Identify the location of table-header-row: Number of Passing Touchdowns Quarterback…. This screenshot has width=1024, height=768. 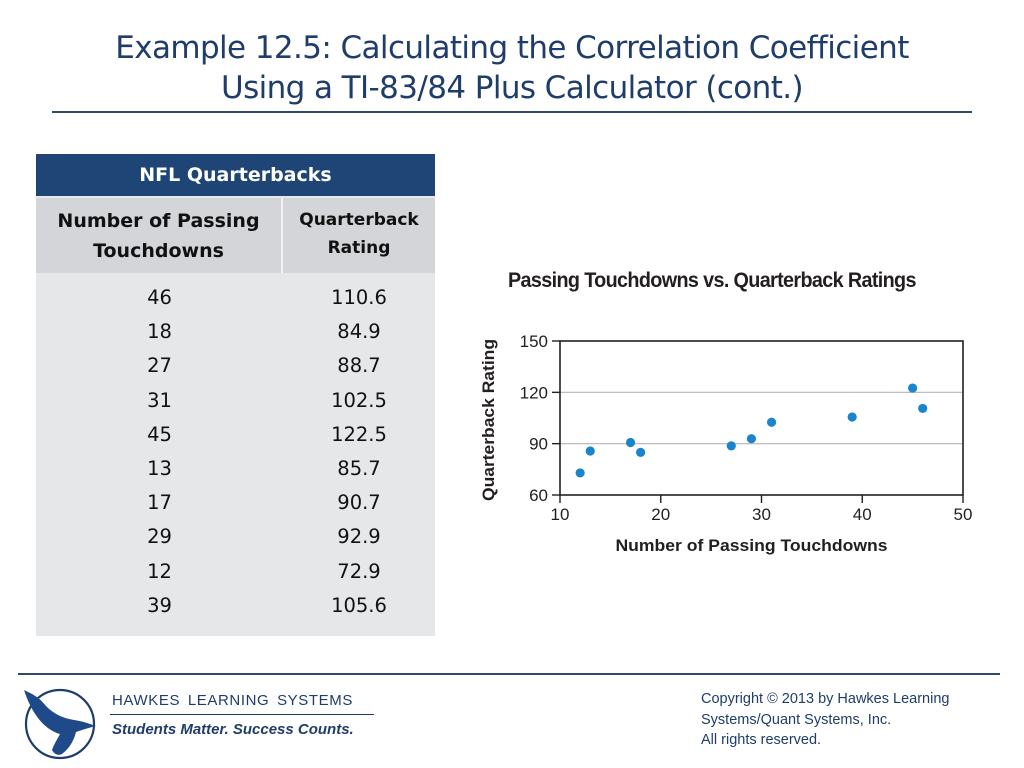
(235, 235).